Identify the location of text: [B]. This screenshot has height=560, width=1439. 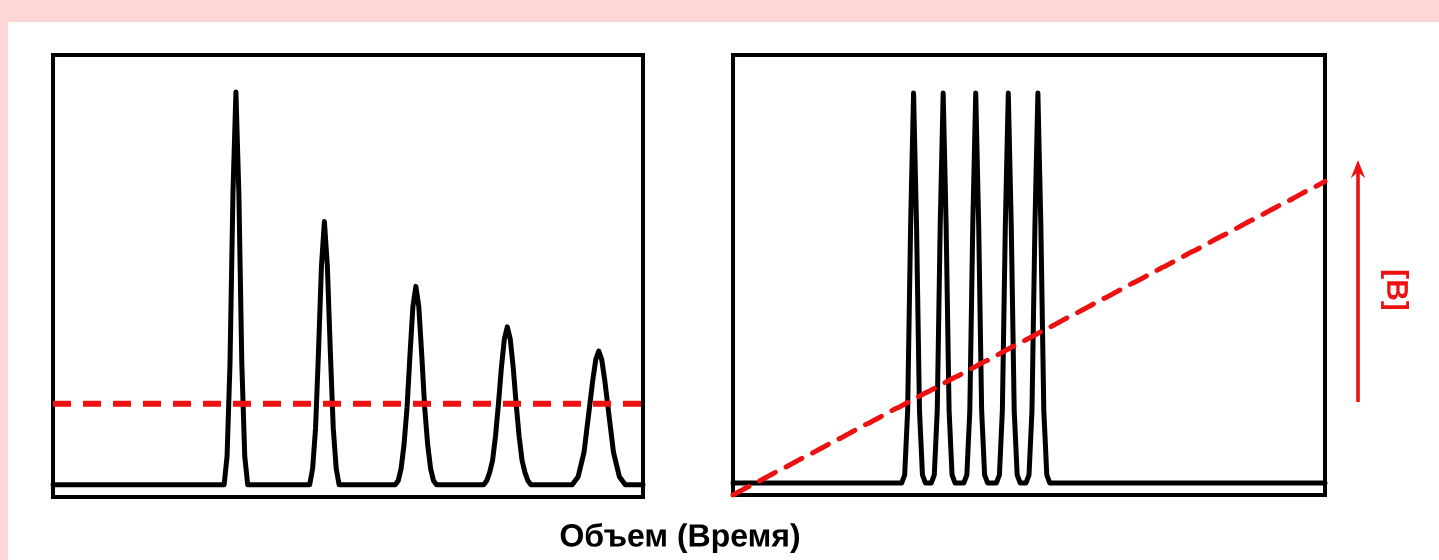
(1395, 290).